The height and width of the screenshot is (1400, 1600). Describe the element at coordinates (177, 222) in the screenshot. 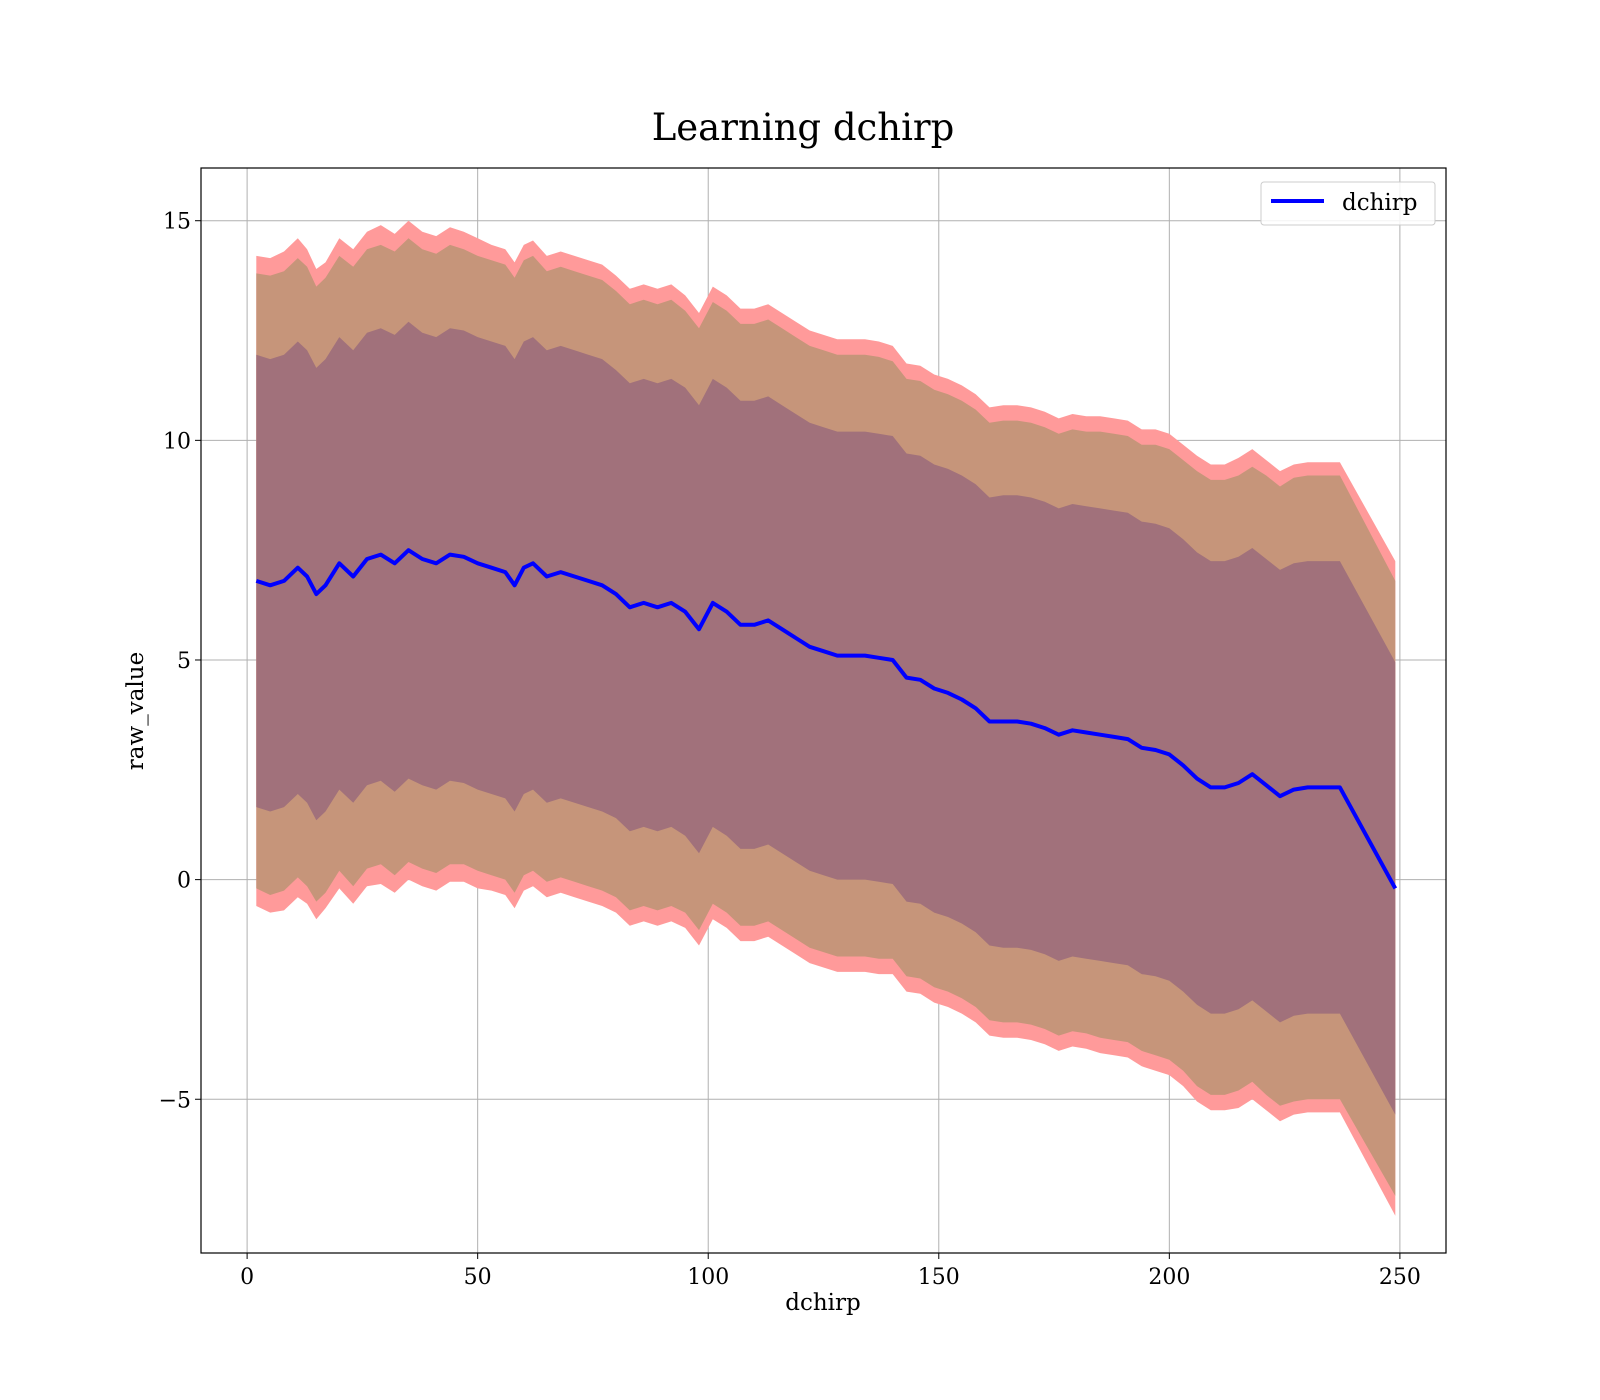

I see `y-tick-label: 15` at that location.